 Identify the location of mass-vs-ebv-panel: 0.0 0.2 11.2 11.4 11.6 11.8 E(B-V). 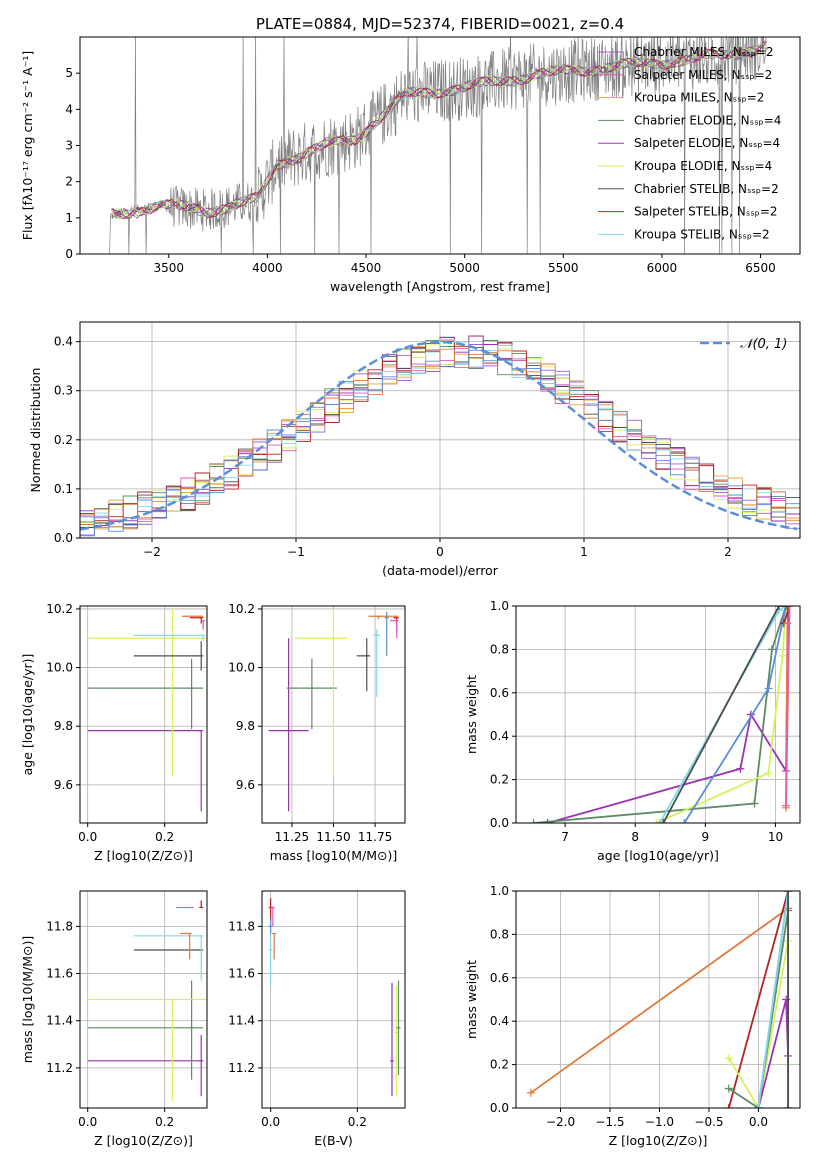
(317, 1019).